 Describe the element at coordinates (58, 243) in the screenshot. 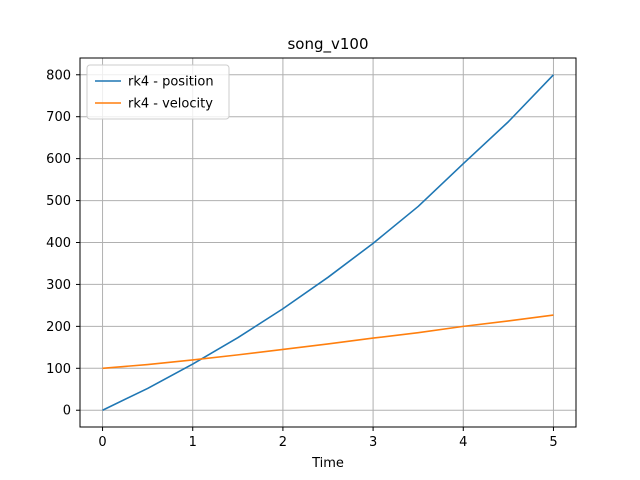

I see `y-tick-label: 400` at that location.